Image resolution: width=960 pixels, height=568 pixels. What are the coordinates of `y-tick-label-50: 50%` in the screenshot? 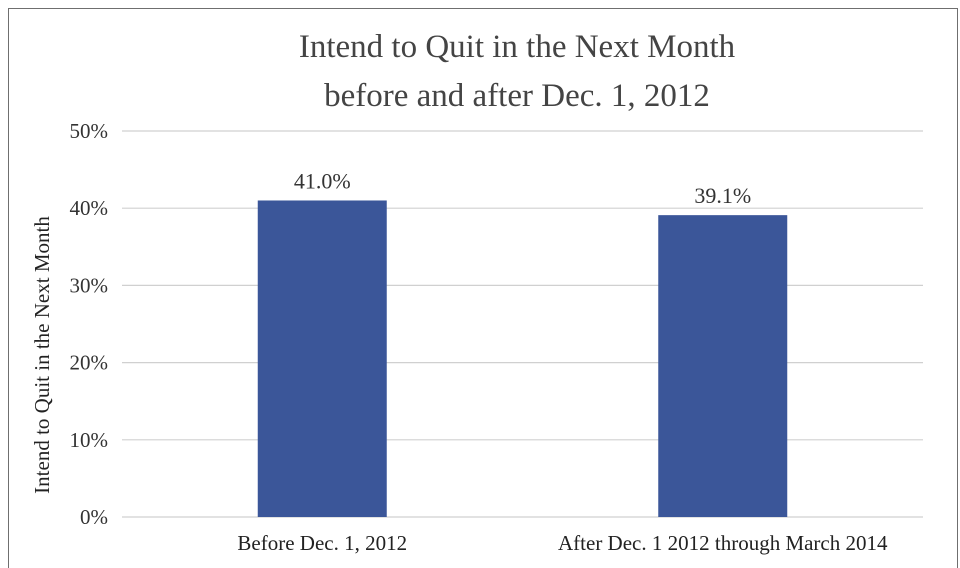 It's located at (89, 131).